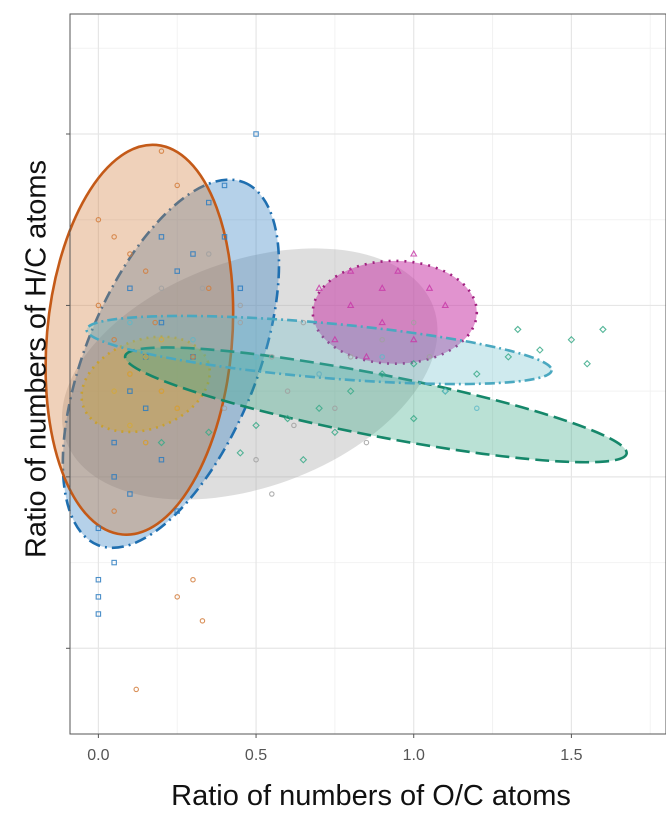 The image size is (666, 819). Describe the element at coordinates (37, 359) in the screenshot. I see `y-axis-title: Ratio of numbers of H/C atoms` at that location.